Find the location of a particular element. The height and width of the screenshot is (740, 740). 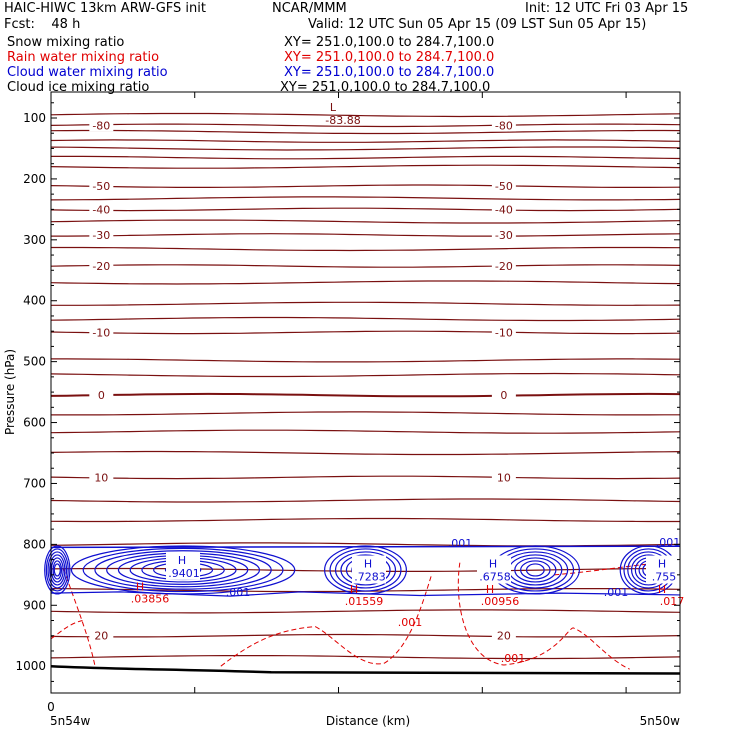

y-tick-label: 900 is located at coordinates (34, 605).